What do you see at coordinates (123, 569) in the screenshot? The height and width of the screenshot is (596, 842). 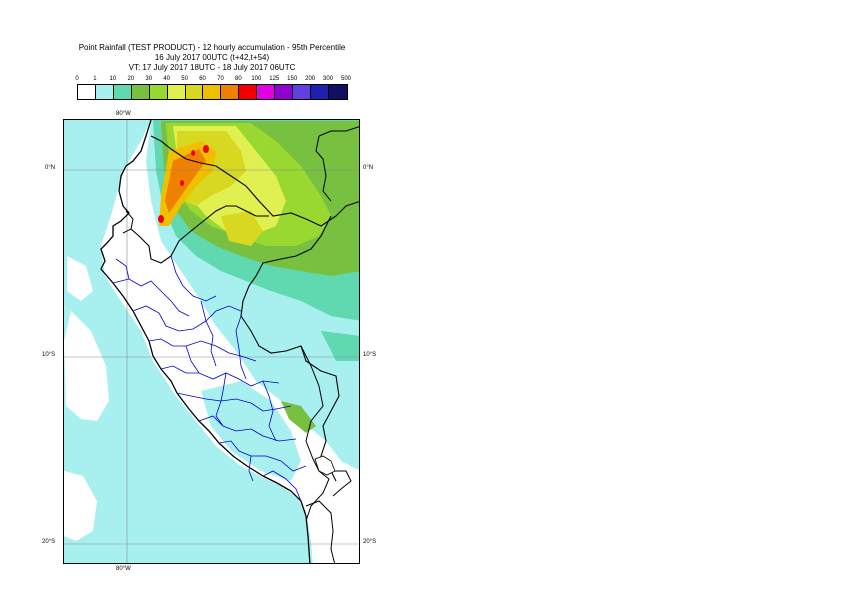 I see `lon-label-bottom: 80°W` at bounding box center [123, 569].